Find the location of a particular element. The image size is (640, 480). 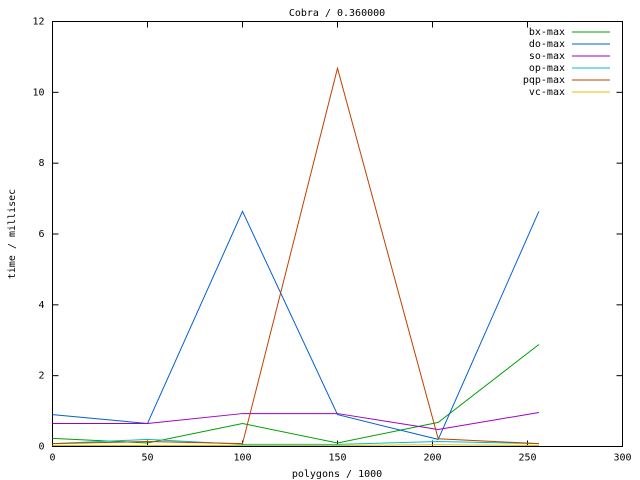

legend-label: do-max is located at coordinates (547, 44).